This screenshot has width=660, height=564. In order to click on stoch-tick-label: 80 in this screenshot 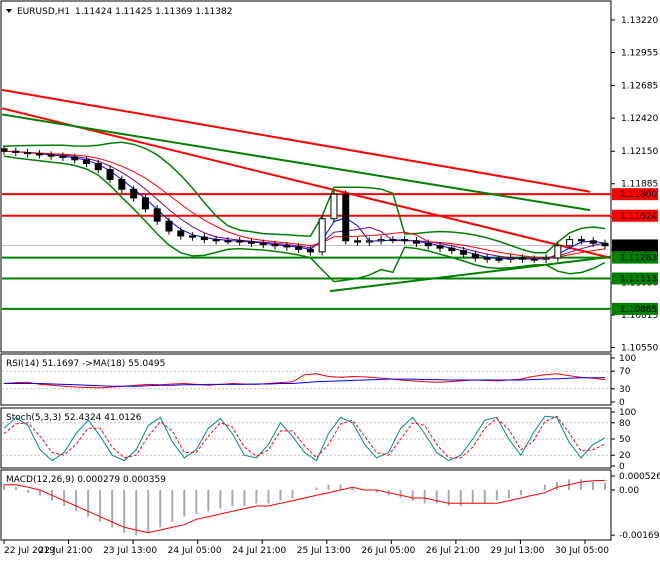, I will do `click(625, 424)`.